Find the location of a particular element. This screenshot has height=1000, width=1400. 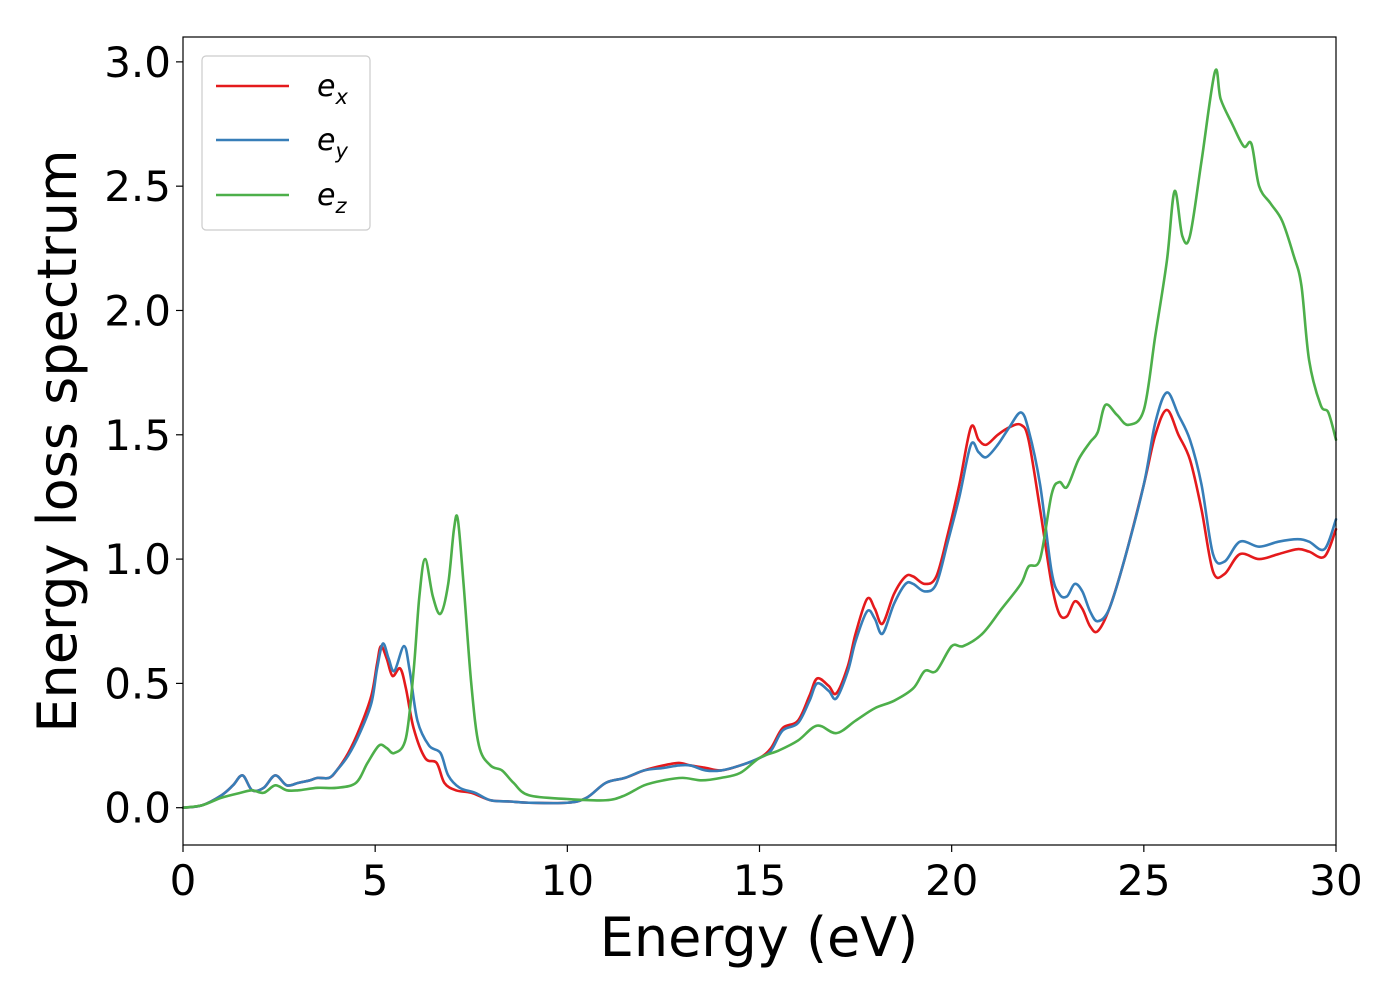

x-tick-label: 20 is located at coordinates (951, 880).